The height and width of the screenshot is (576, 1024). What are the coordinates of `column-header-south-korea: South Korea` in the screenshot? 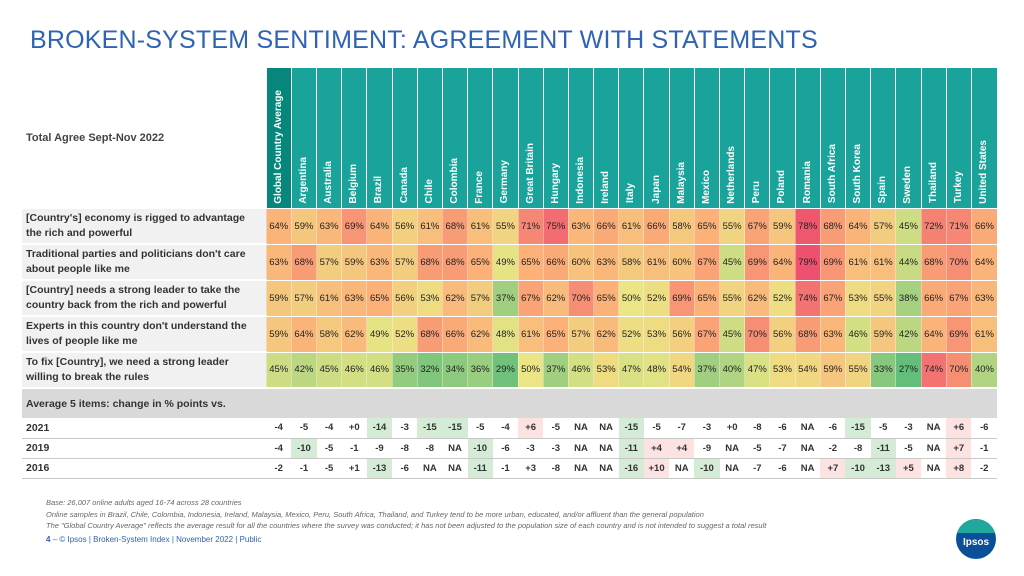 It's located at (857, 138).